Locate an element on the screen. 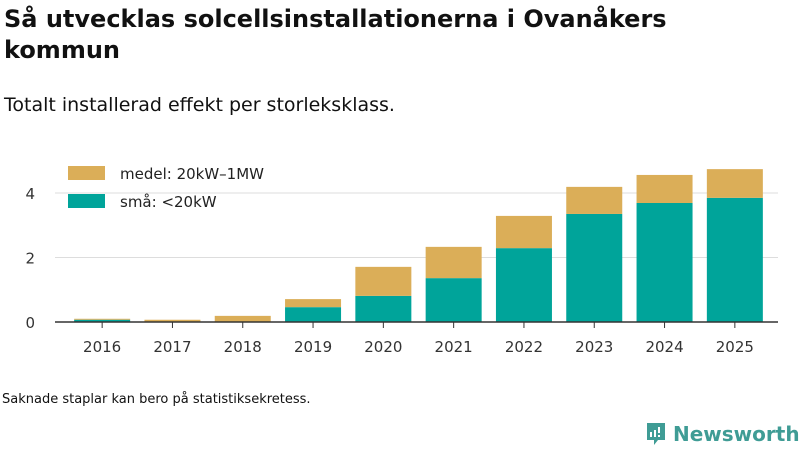 The image size is (800, 450). newsworthy-logo: Newsworthy is located at coordinates (722, 434).